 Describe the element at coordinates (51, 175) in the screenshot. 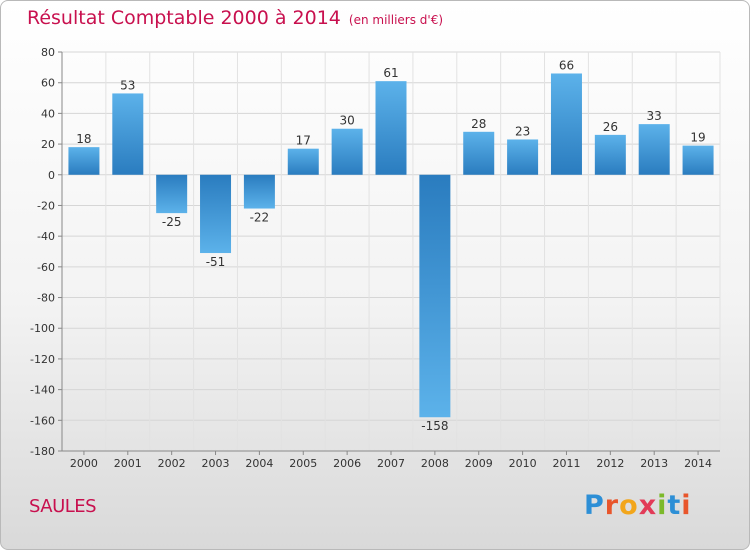

I see `y-tick-label: 0` at that location.